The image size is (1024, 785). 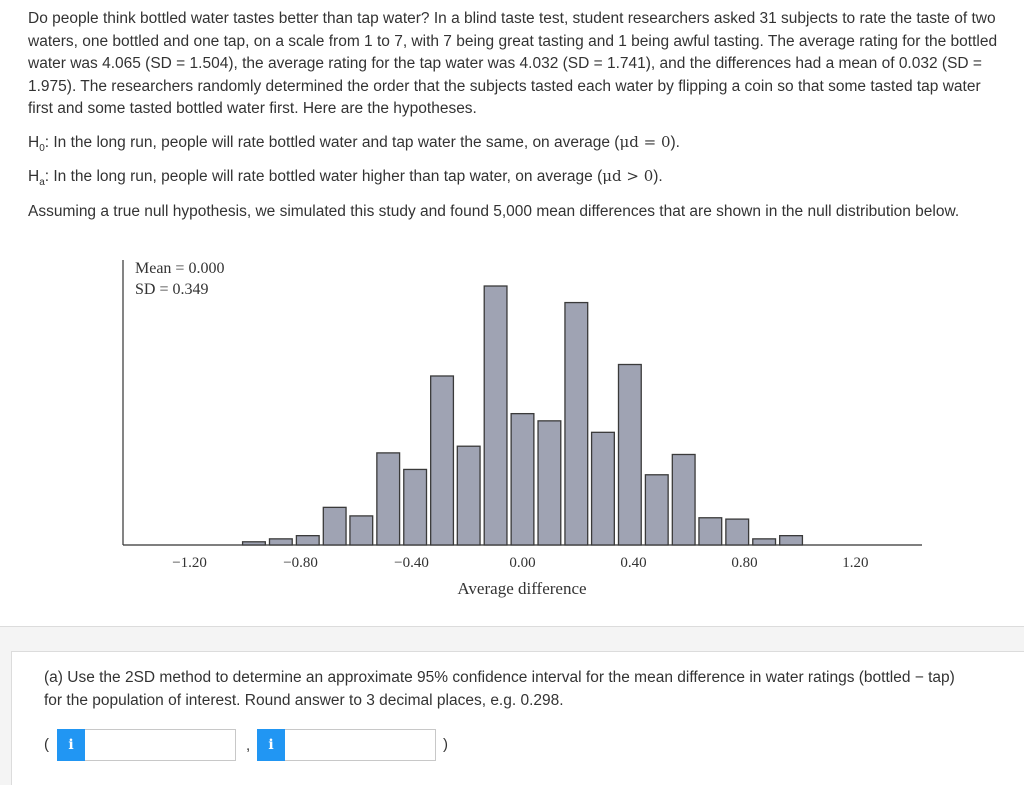 I want to click on x-tick-label: 1.20, so click(x=855, y=563).